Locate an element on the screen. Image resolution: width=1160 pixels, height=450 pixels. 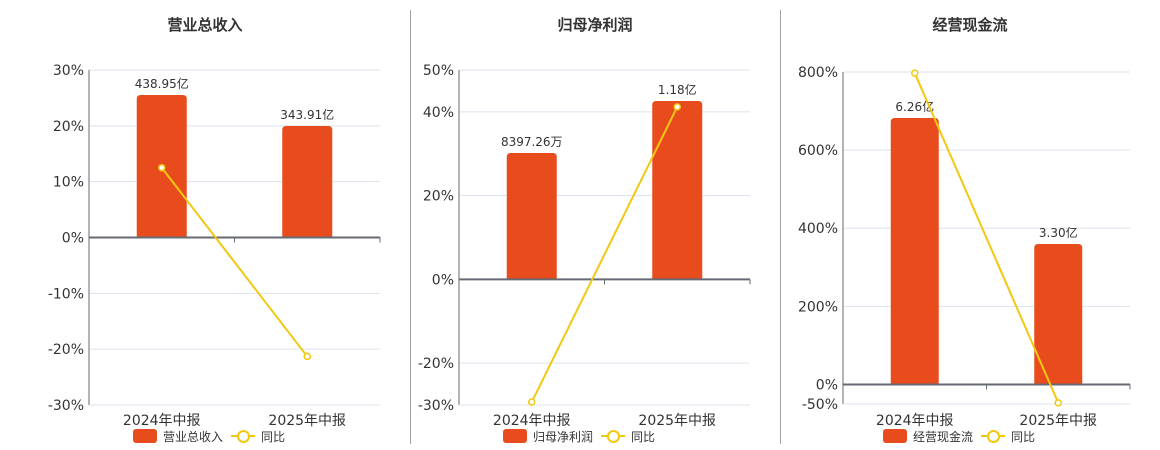
y-tick-label: 600% is located at coordinates (818, 151).